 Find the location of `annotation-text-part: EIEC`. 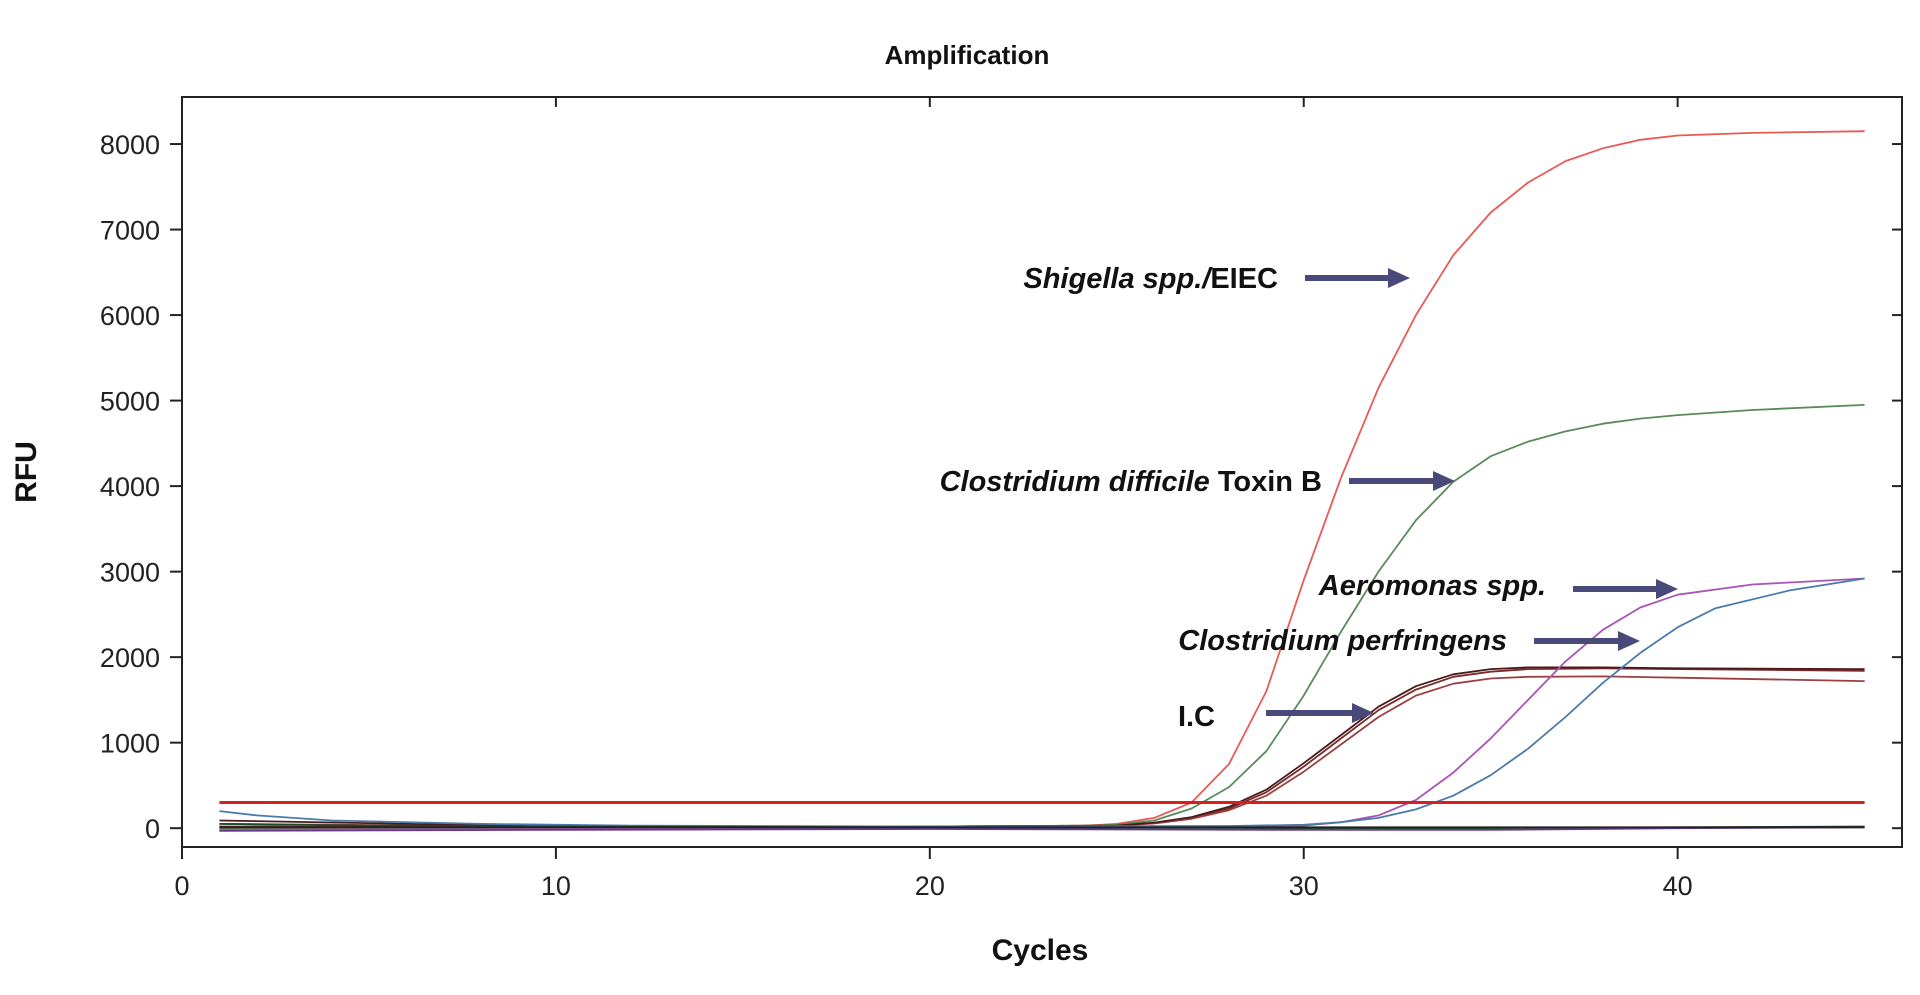

annotation-text-part: EIEC is located at coordinates (1244, 279).